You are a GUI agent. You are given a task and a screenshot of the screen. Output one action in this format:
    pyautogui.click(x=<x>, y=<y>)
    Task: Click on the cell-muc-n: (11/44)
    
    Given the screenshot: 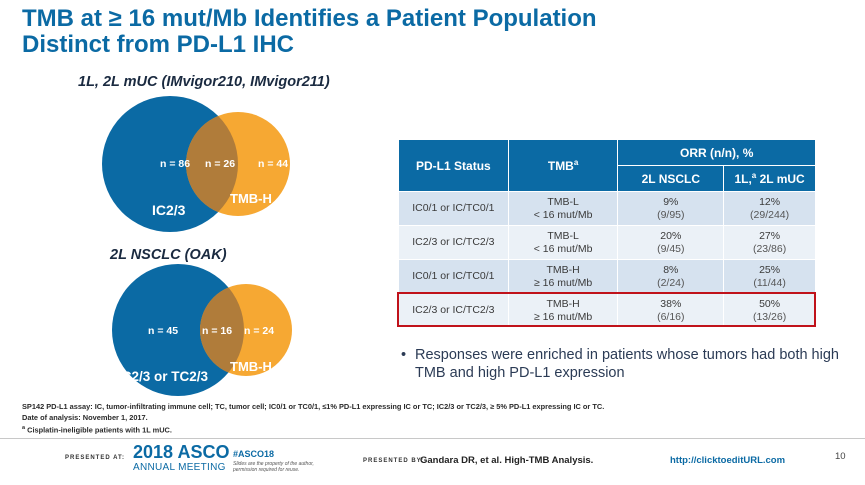 What is the action you would take?
    pyautogui.click(x=769, y=282)
    